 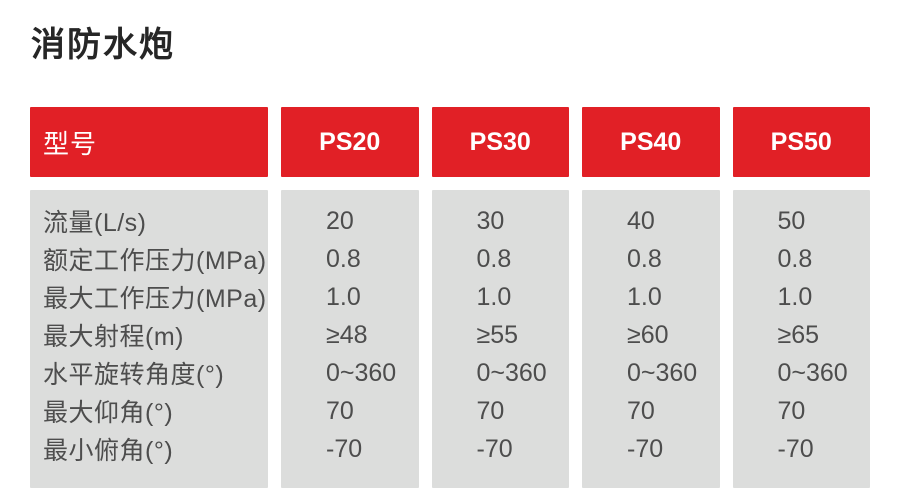 I want to click on param-label: 最小俯角(°), so click(x=108, y=451).